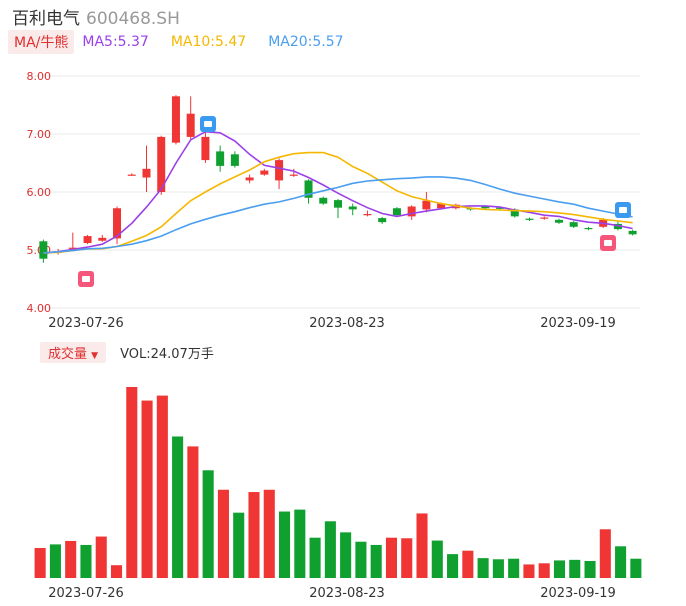 The width and height of the screenshot is (686, 606). I want to click on x-tick-label: 2023-07-26, so click(86, 323).